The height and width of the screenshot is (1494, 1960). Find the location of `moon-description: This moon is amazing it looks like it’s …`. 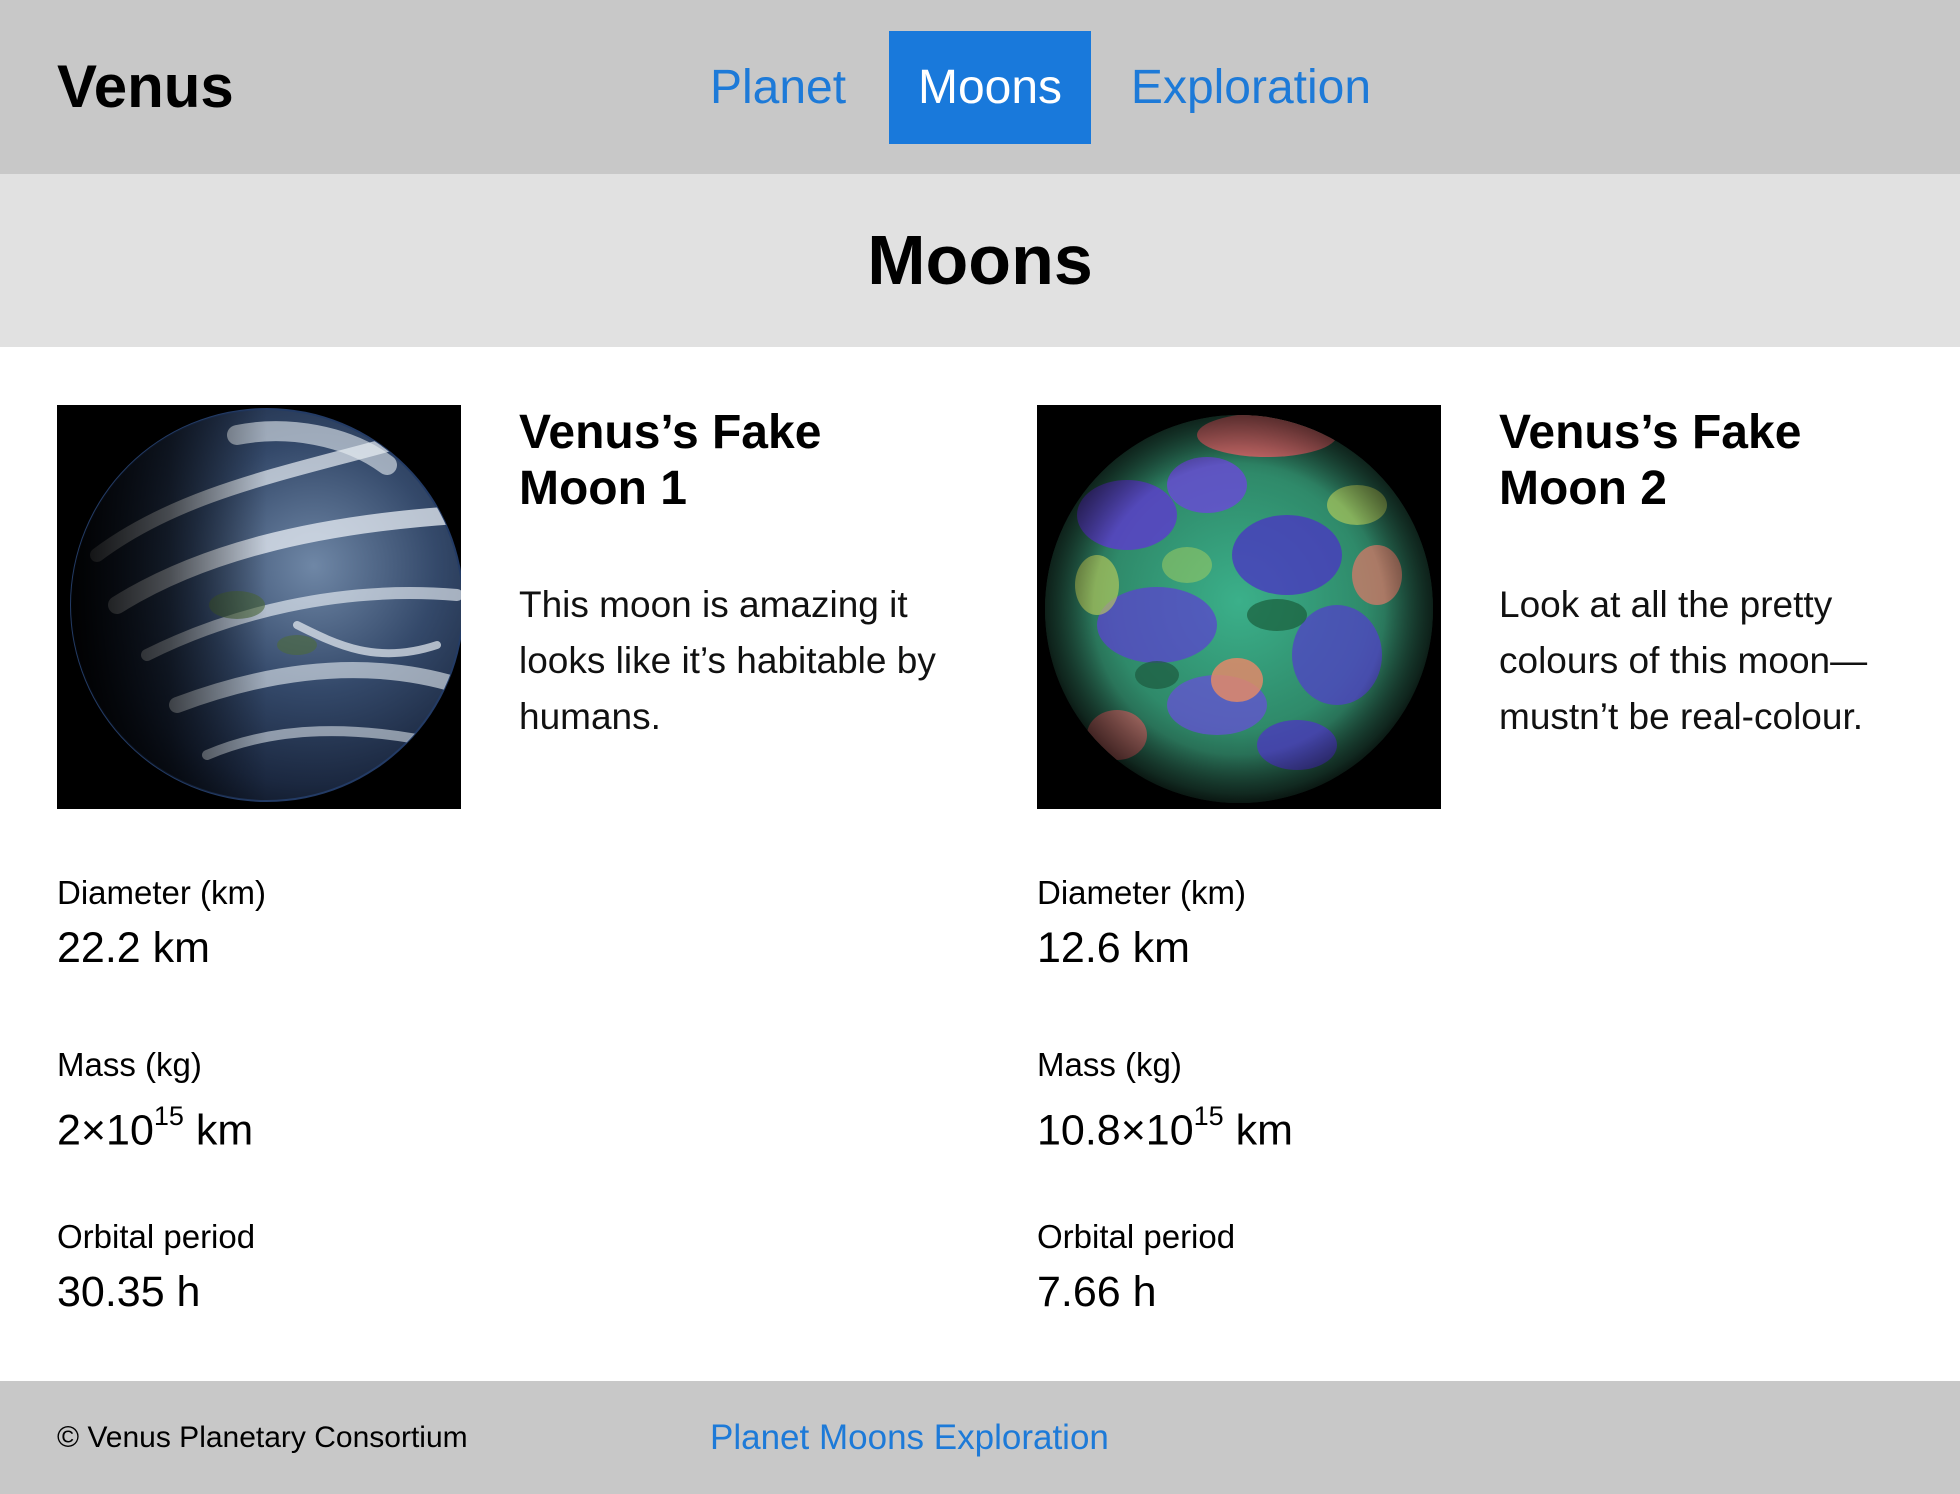

moon-description: This moon is amazing it looks like it’s … is located at coordinates (727, 660).